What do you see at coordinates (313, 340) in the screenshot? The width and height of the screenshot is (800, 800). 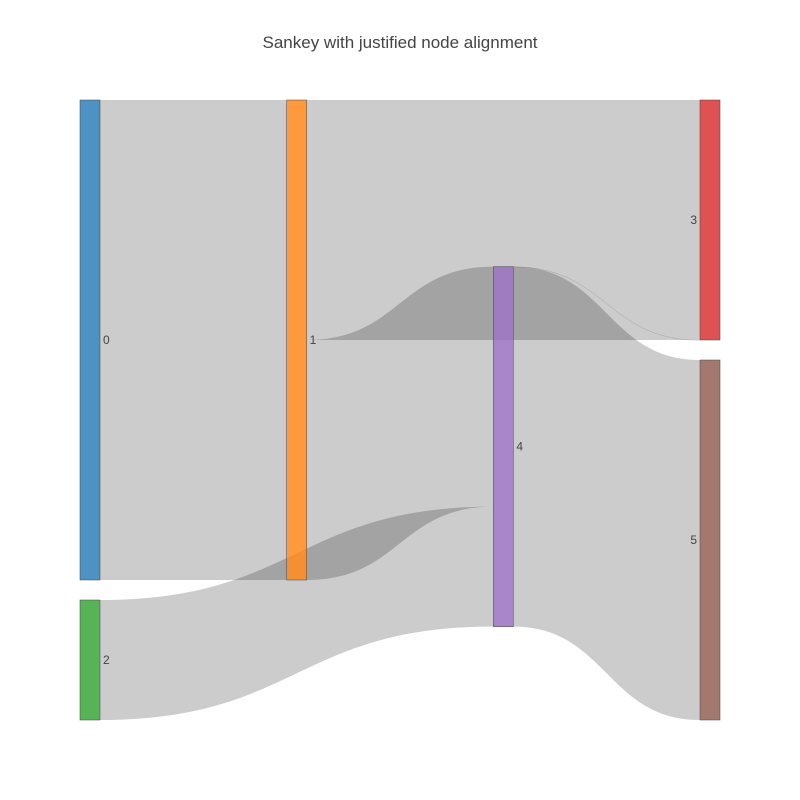 I see `node-label-1: 1` at bounding box center [313, 340].